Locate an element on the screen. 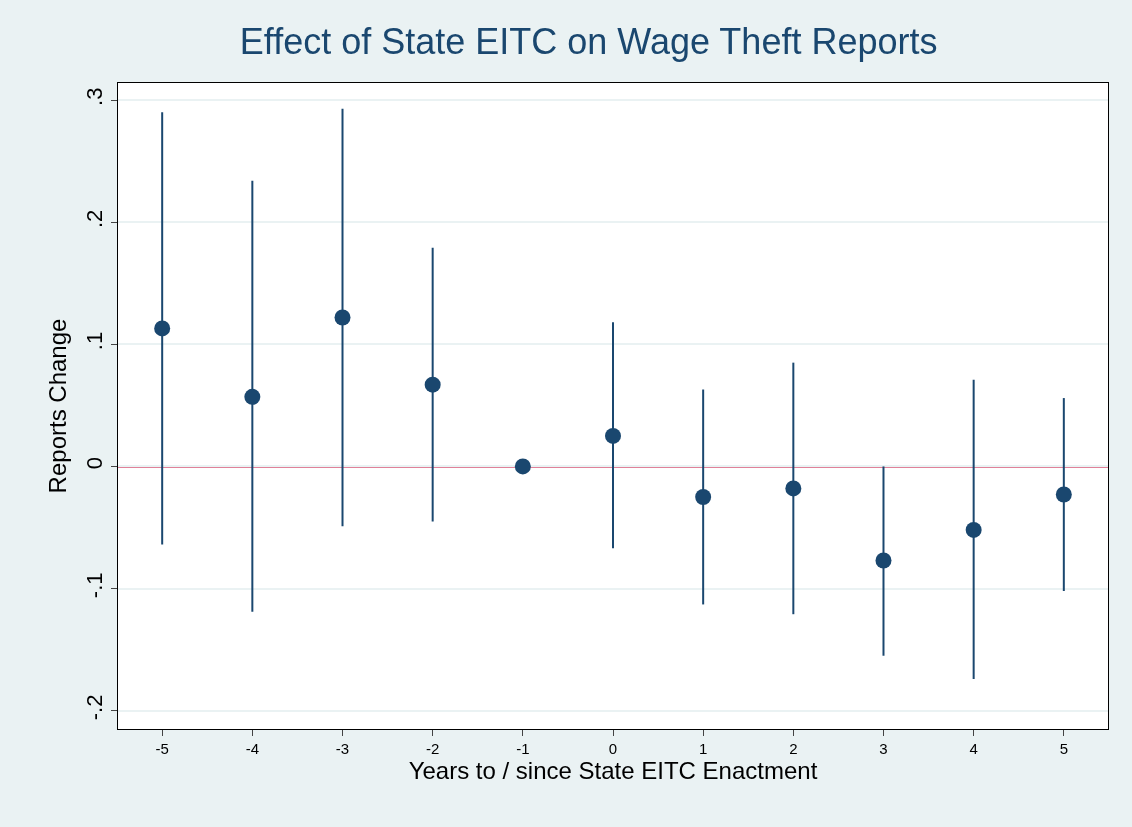 This screenshot has height=827, width=1132. x-tick-label: -3 is located at coordinates (342, 748).